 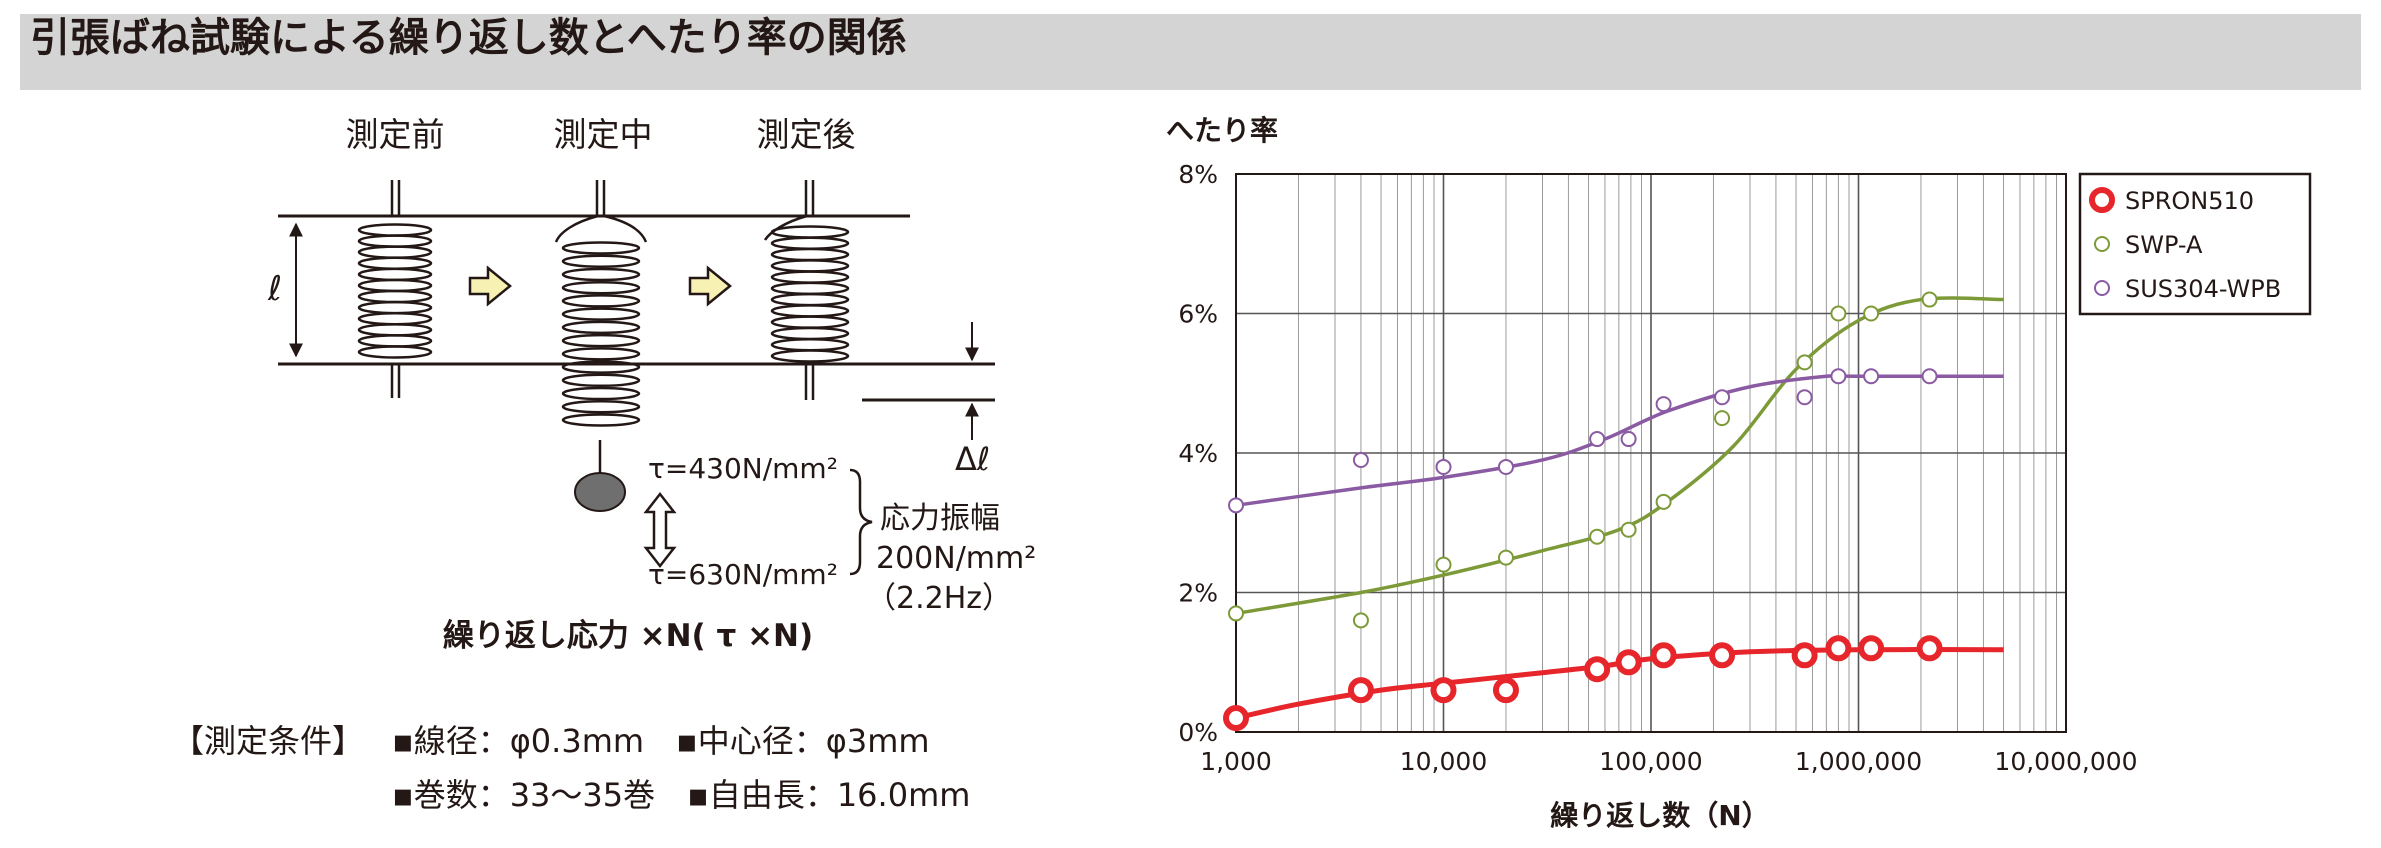 I want to click on page-title: 引張ばね試験による繰り返し数とへたり率の関係, so click(x=468, y=38).